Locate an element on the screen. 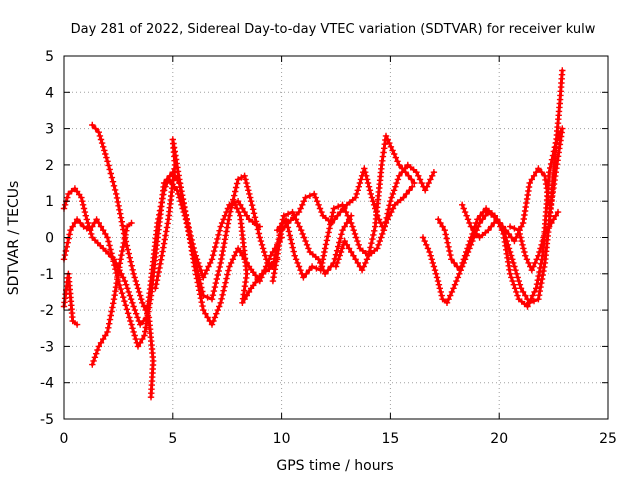  y-tick-label: 4 is located at coordinates (49, 93).